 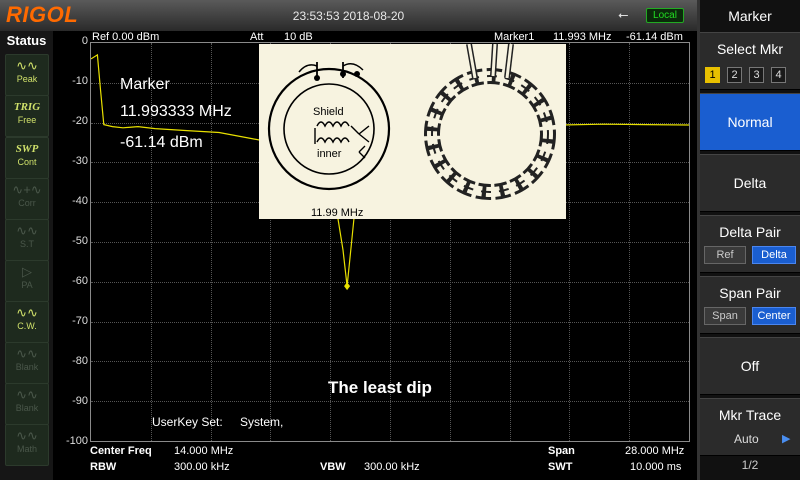 What do you see at coordinates (27, 271) in the screenshot?
I see `status-icon: ▷` at bounding box center [27, 271].